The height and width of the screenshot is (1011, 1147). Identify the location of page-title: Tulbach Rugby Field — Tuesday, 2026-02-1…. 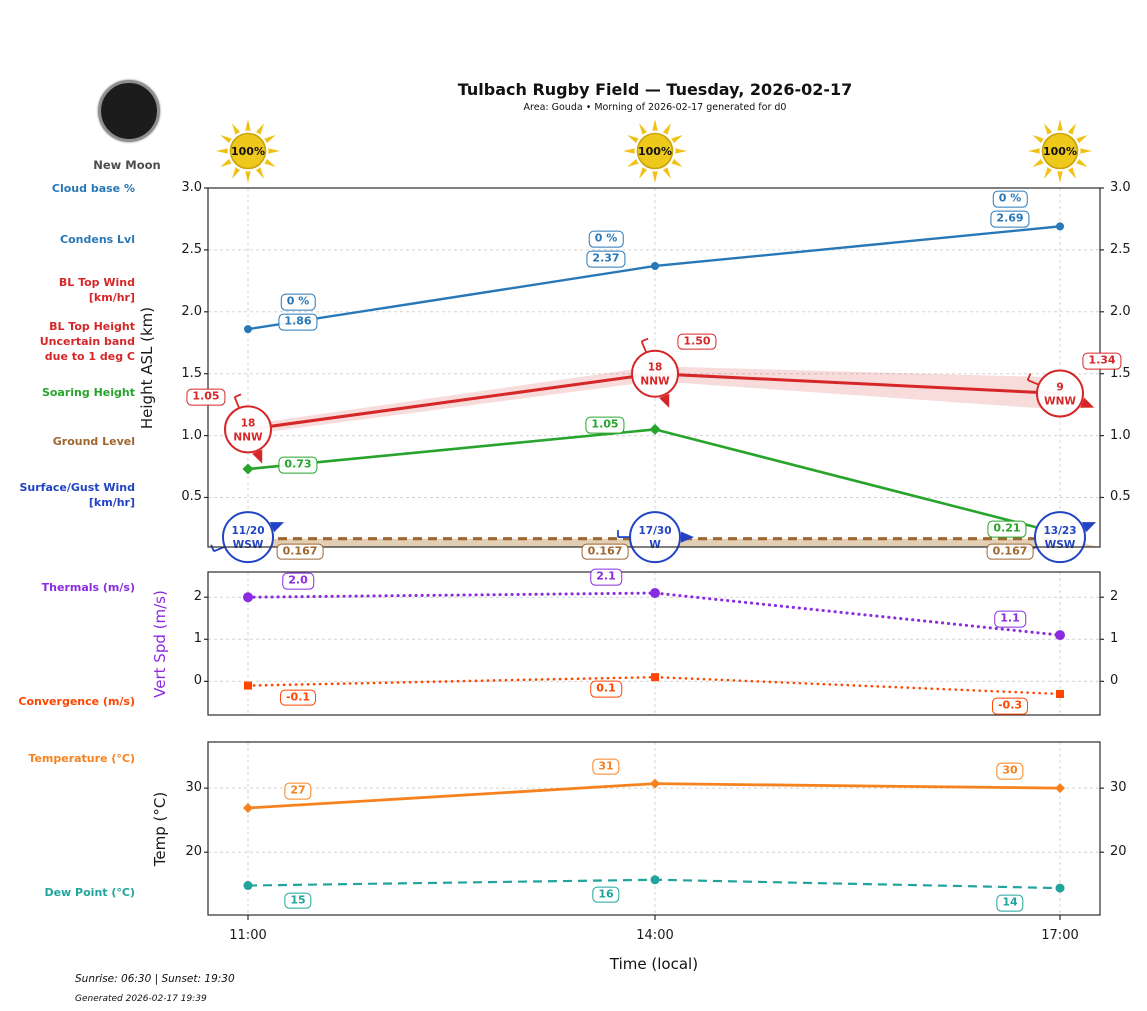
(655, 89).